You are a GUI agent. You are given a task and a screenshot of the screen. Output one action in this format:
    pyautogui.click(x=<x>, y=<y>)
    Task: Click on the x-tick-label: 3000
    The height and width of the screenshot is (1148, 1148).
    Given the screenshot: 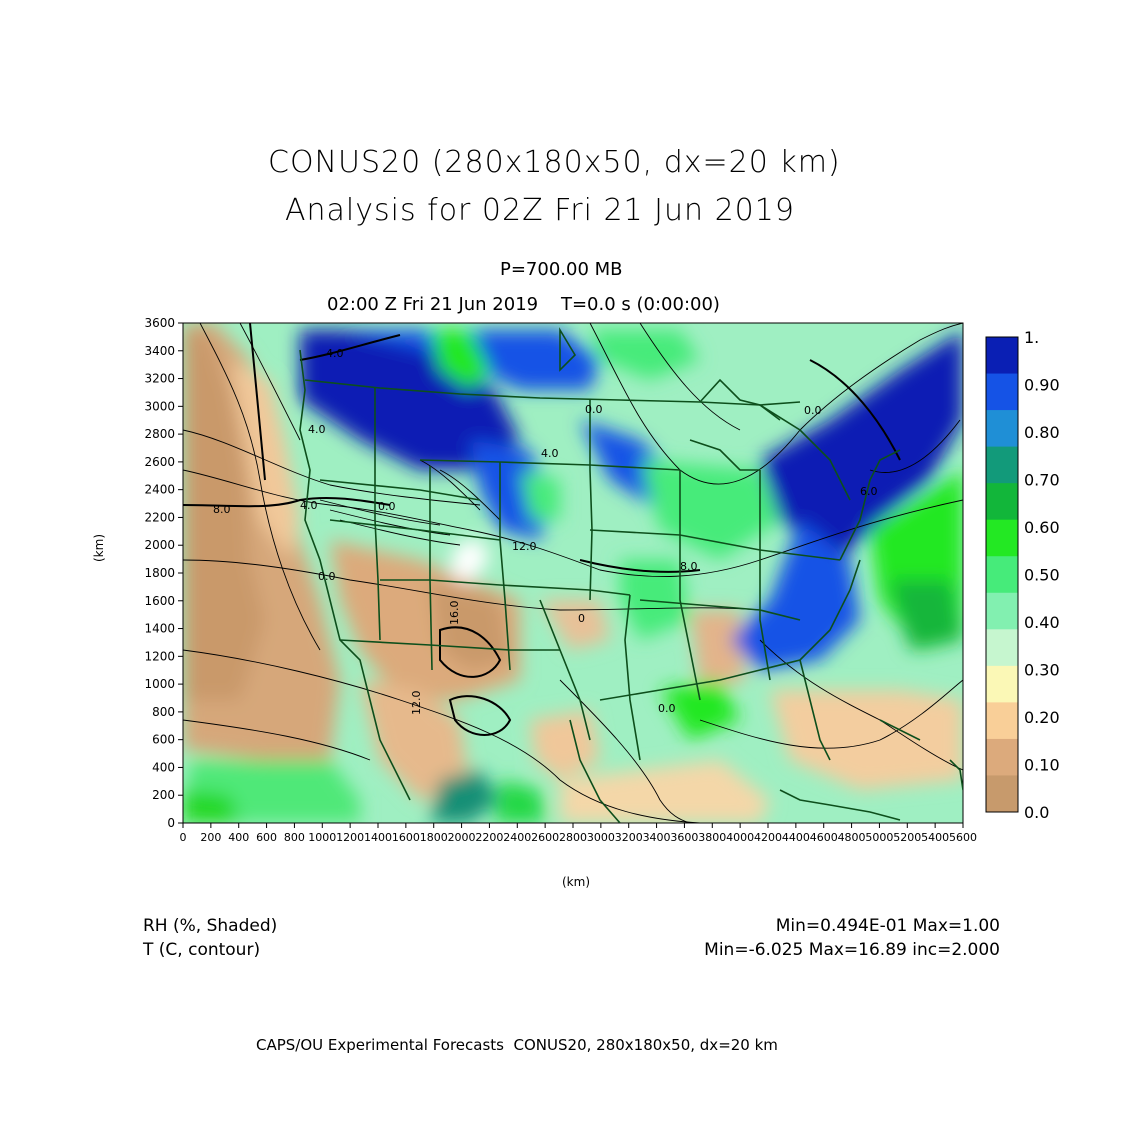 What is the action you would take?
    pyautogui.click(x=601, y=837)
    